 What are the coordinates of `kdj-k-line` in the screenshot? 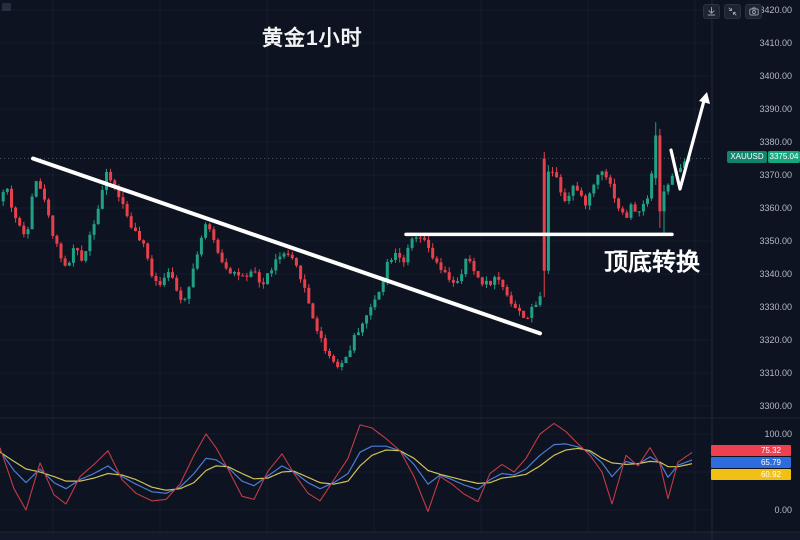 It's located at (346, 468).